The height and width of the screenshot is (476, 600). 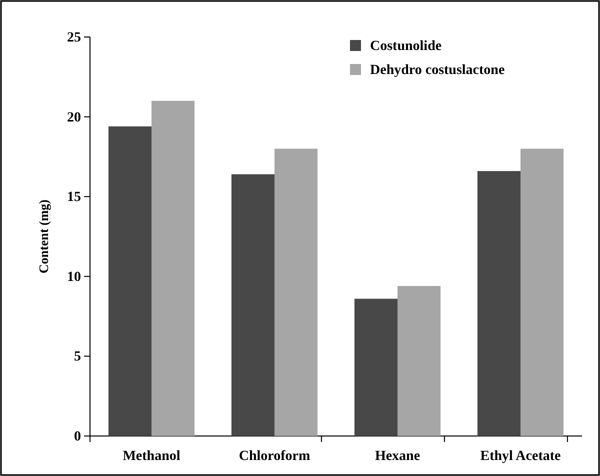 What do you see at coordinates (151, 456) in the screenshot?
I see `x-tick-label: Methanol` at bounding box center [151, 456].